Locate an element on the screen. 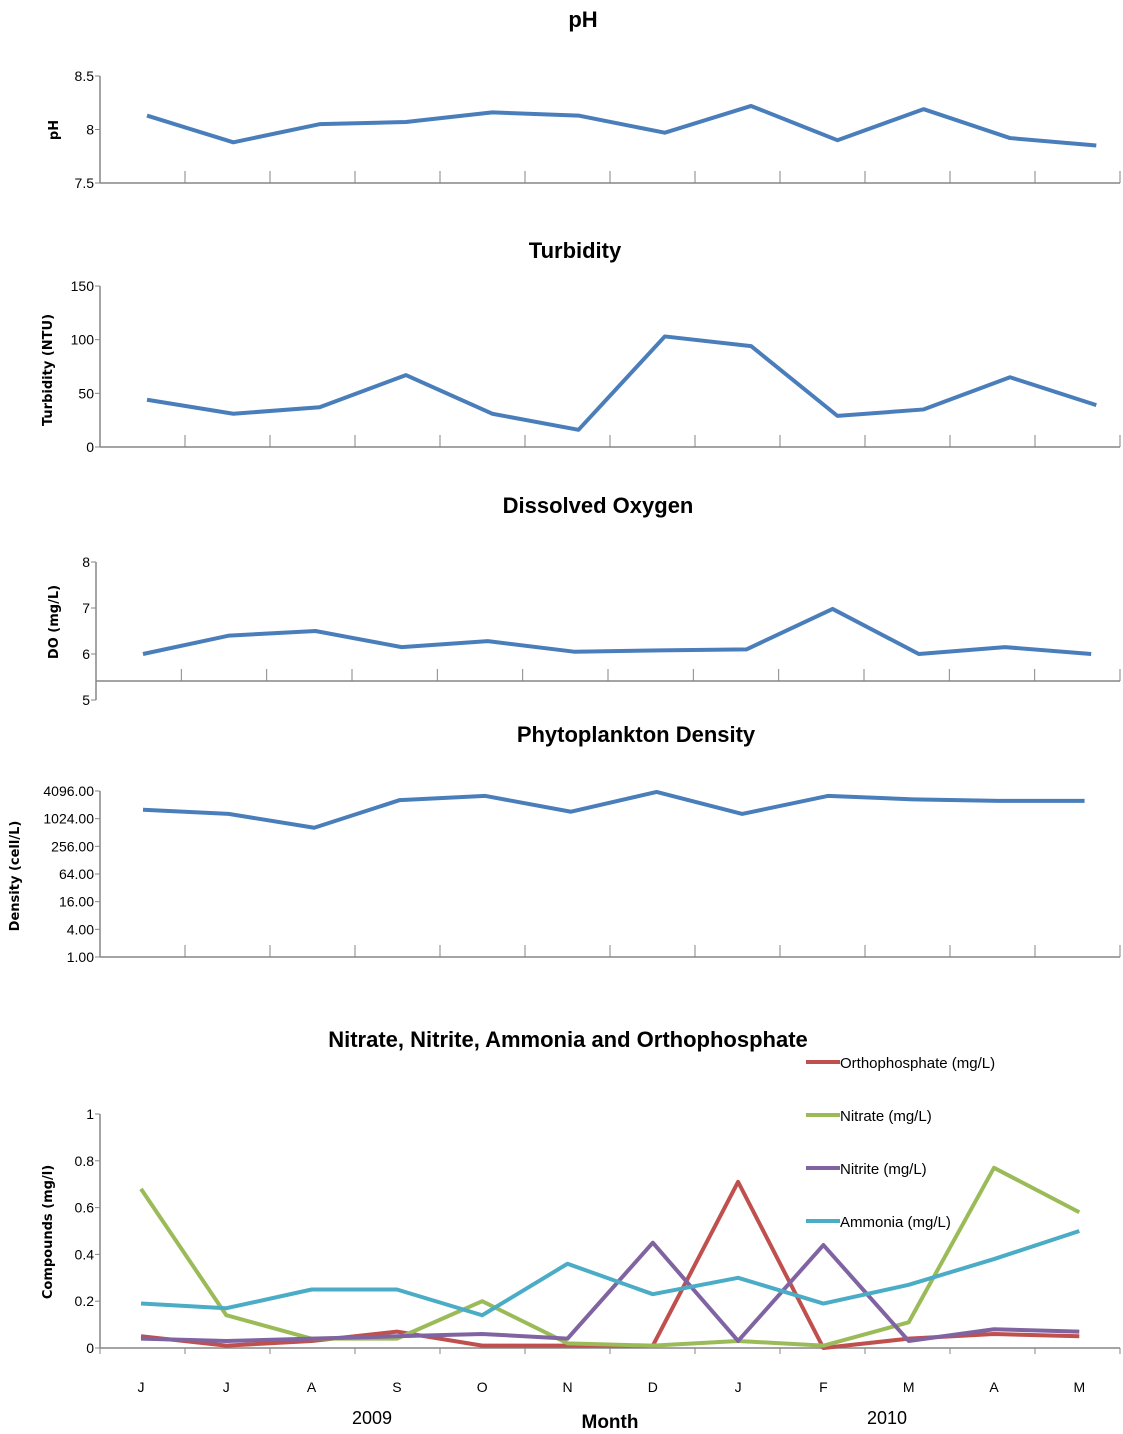 This screenshot has width=1123, height=1434. y-tick-label: 6 is located at coordinates (86, 654).